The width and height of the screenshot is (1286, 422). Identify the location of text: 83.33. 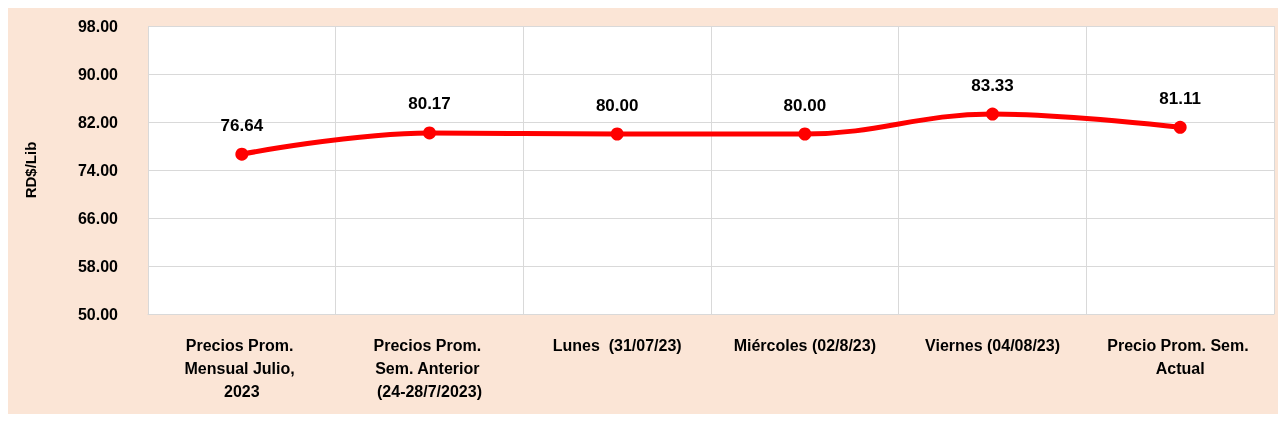
(992, 85).